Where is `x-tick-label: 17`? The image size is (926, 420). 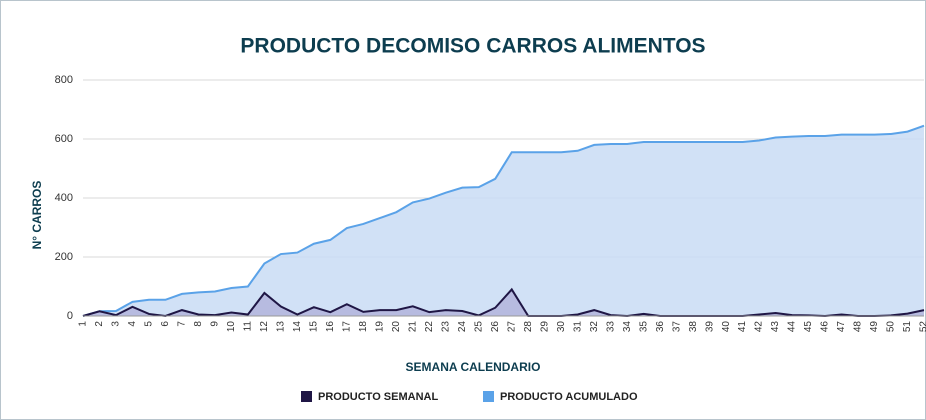
x-tick-label: 17 is located at coordinates (346, 327).